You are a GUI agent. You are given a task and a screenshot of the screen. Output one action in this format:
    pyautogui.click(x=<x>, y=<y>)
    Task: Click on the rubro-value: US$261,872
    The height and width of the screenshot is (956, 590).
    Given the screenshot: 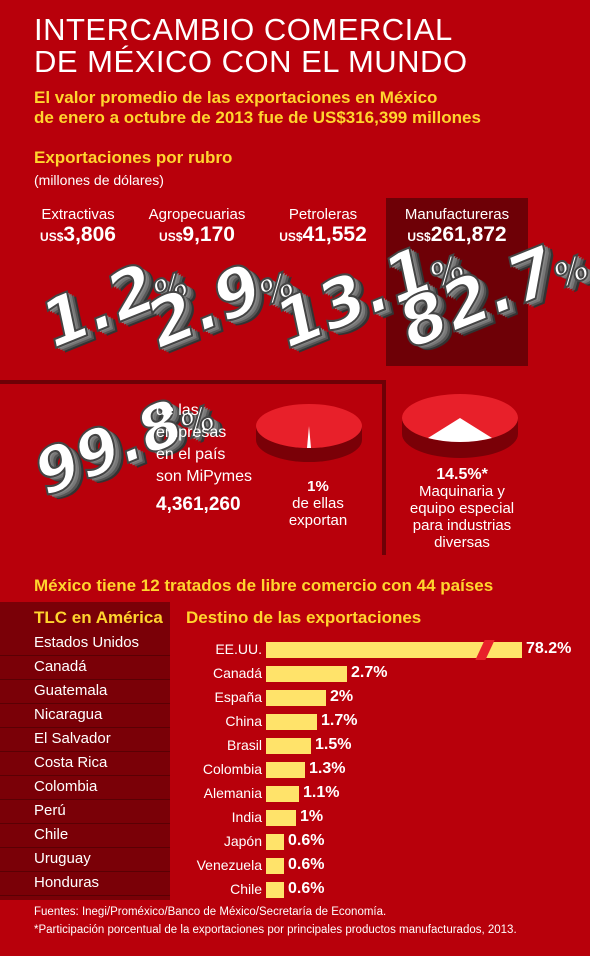 What is the action you would take?
    pyautogui.click(x=457, y=235)
    